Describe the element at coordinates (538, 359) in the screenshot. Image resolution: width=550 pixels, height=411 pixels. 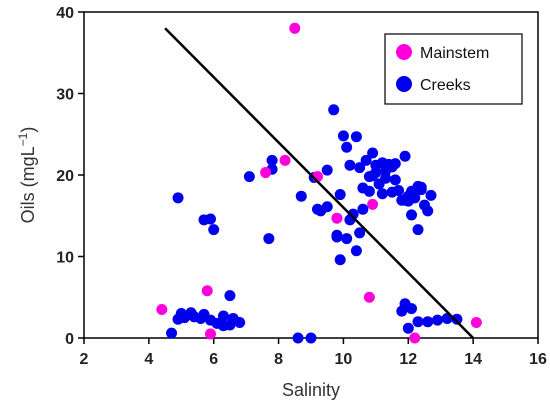
I see `x-tick-label: 16` at that location.